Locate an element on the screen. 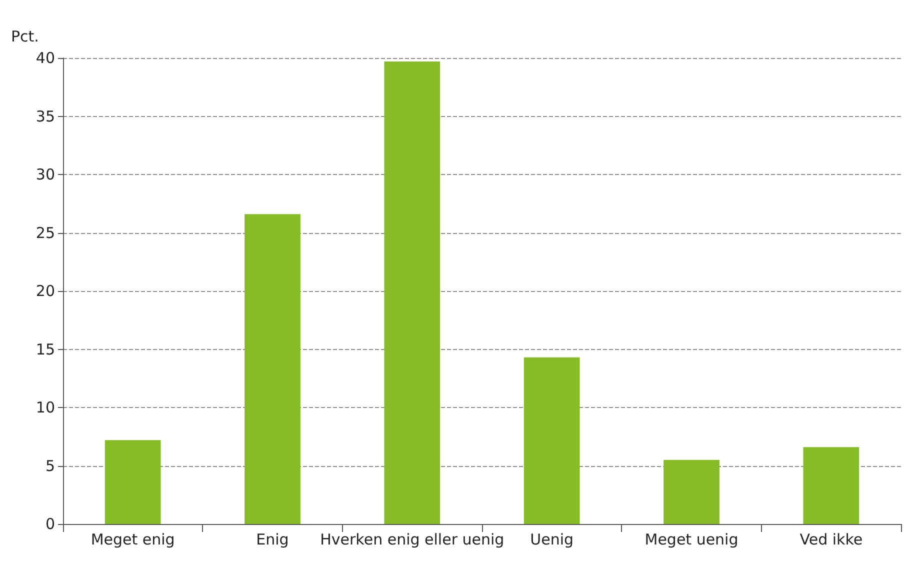 The image size is (911, 572). x-tick-label: Meget enig is located at coordinates (132, 539).